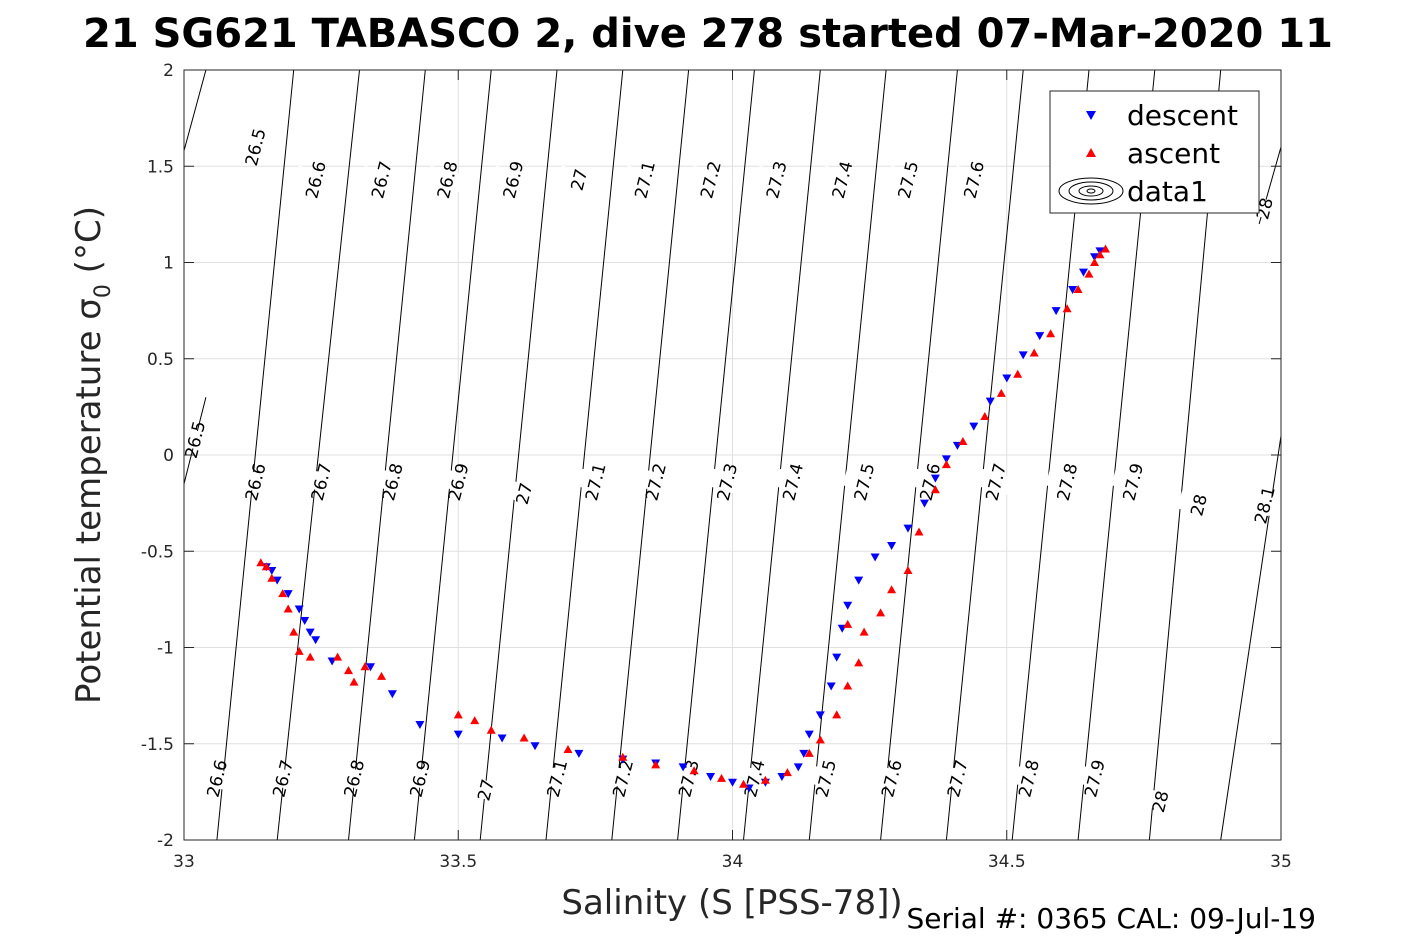 The height and width of the screenshot is (945, 1417). I want to click on legend-data1-marker, so click(1091, 191).